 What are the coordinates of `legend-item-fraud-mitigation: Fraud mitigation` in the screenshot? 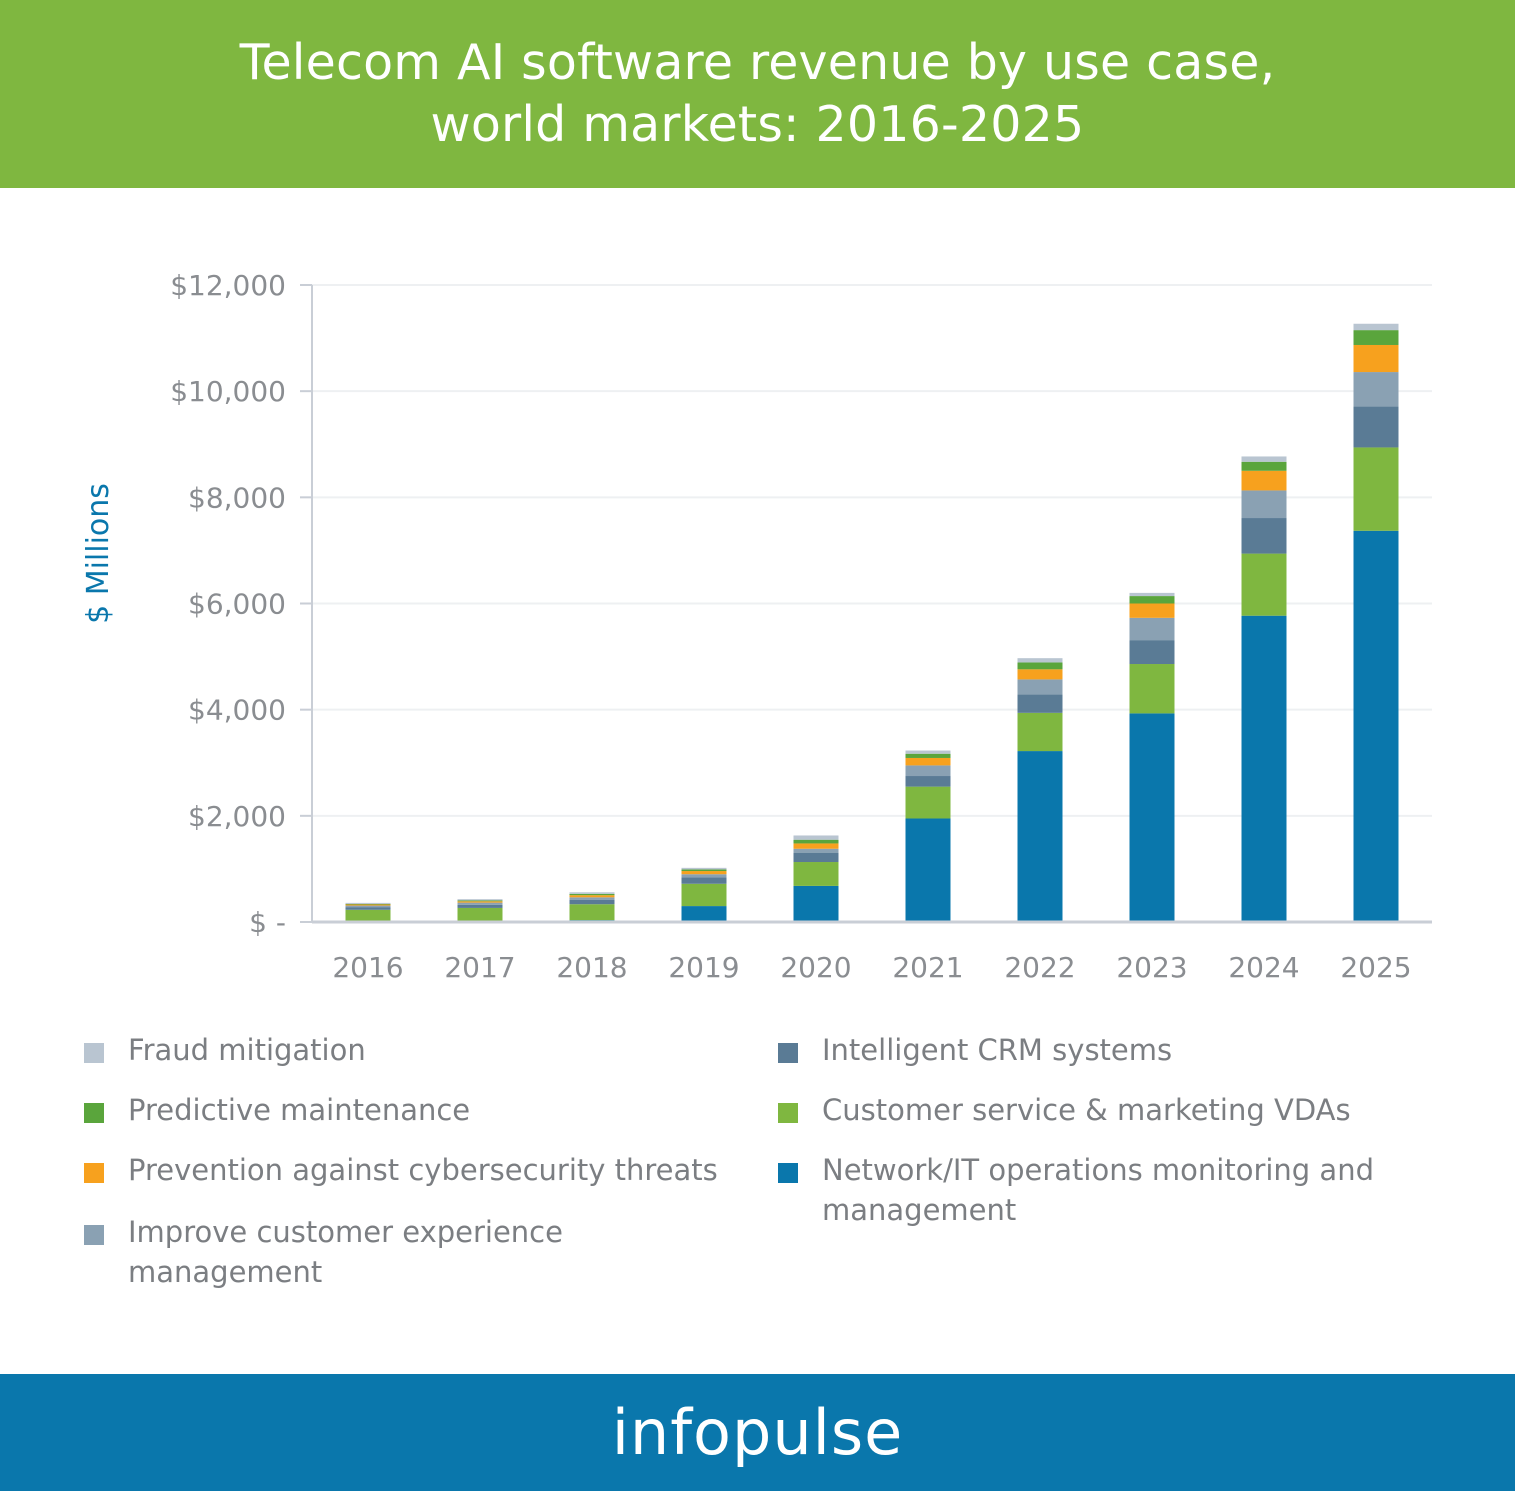 It's located at (225, 1050).